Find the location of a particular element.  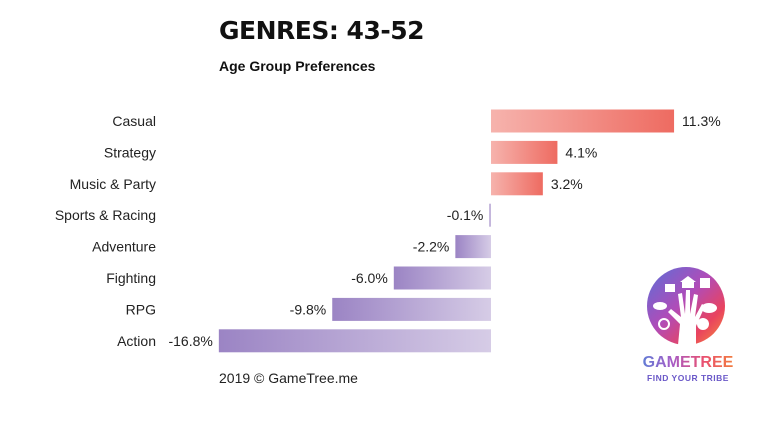

value-label: -2.2% is located at coordinates (431, 247).